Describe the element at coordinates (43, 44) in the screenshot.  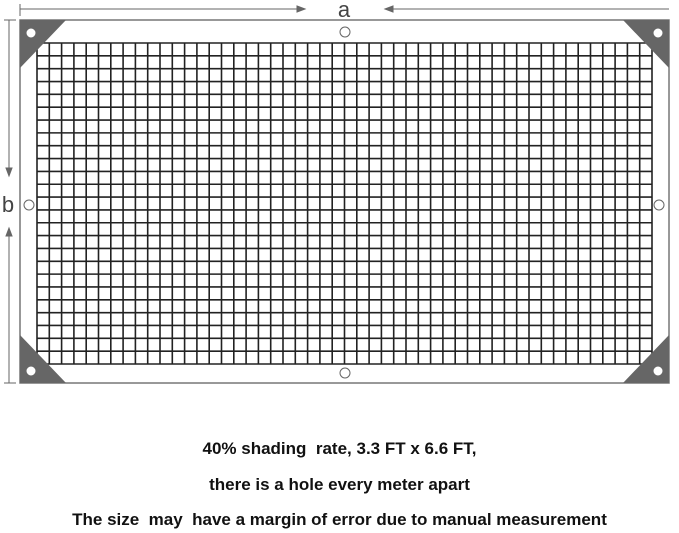
I see `corner-top-left` at that location.